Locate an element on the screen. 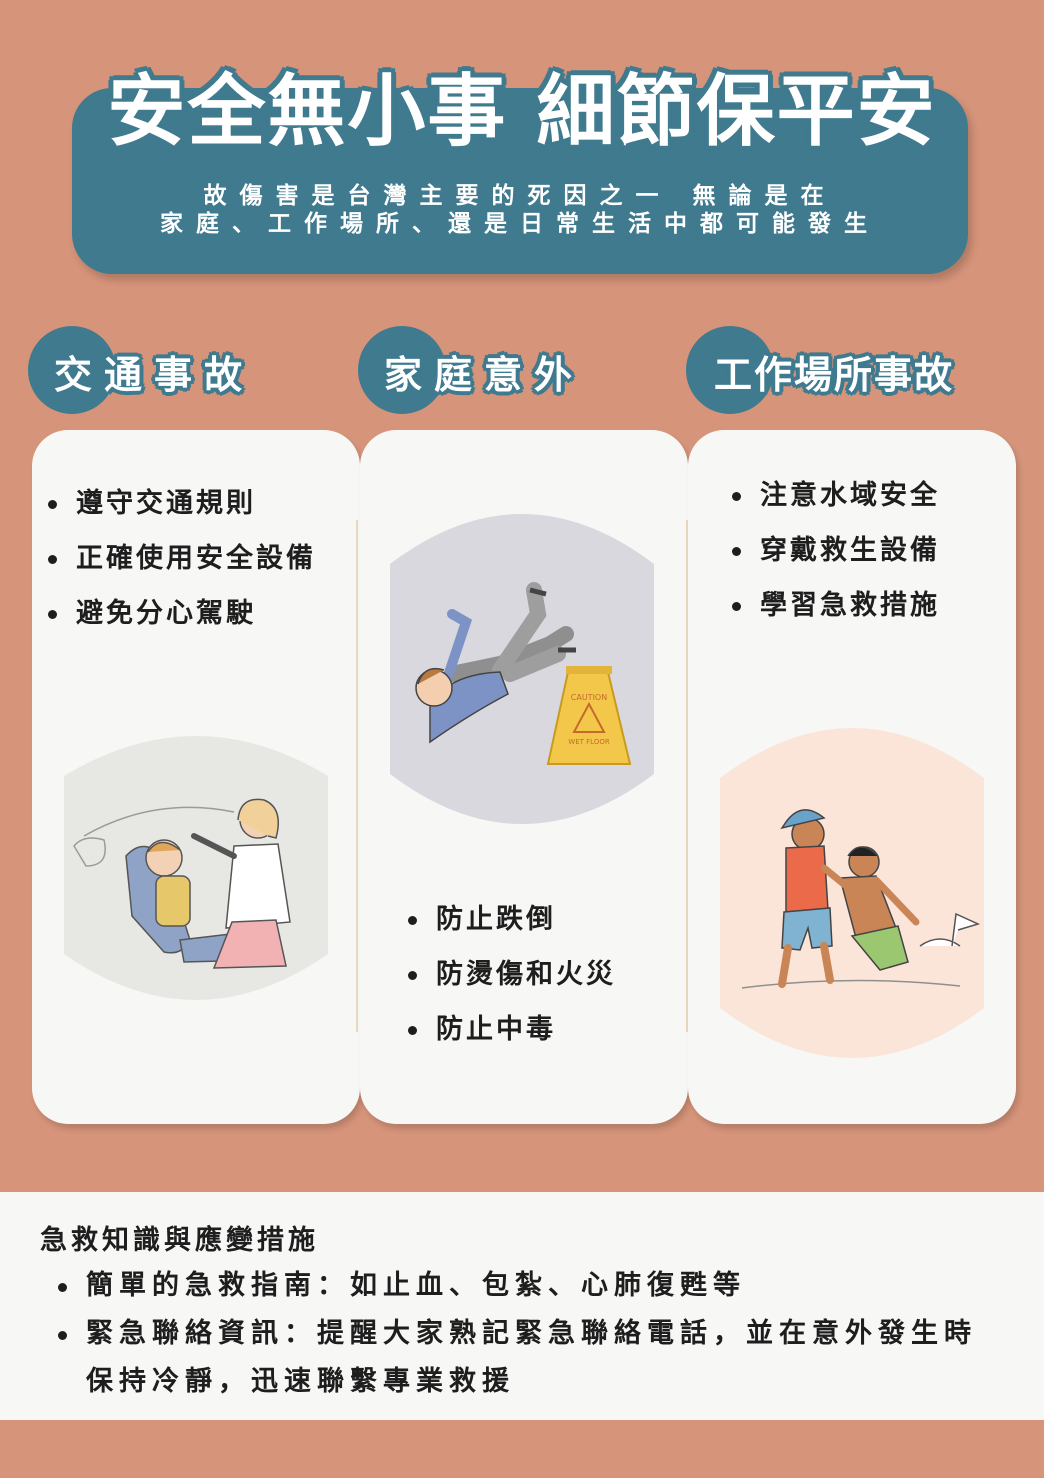  home-list: 防止跌倒 防燙傷和火災 防止中毒 is located at coordinates (512, 974).